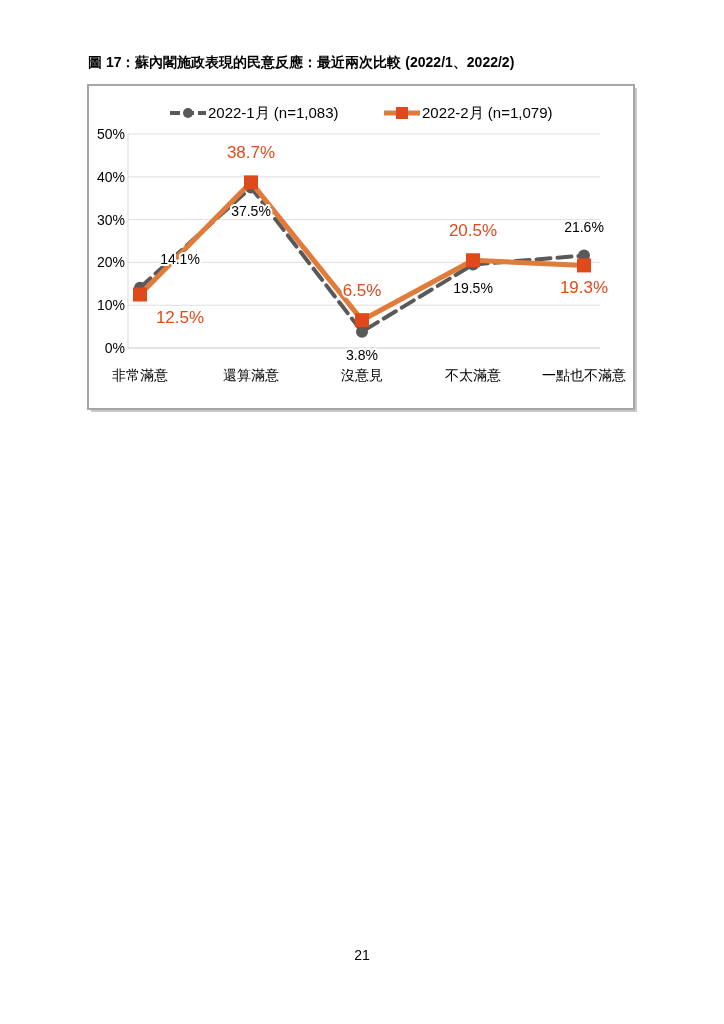  Describe the element at coordinates (362, 291) in the screenshot. I see `data-label: 6.5%` at that location.